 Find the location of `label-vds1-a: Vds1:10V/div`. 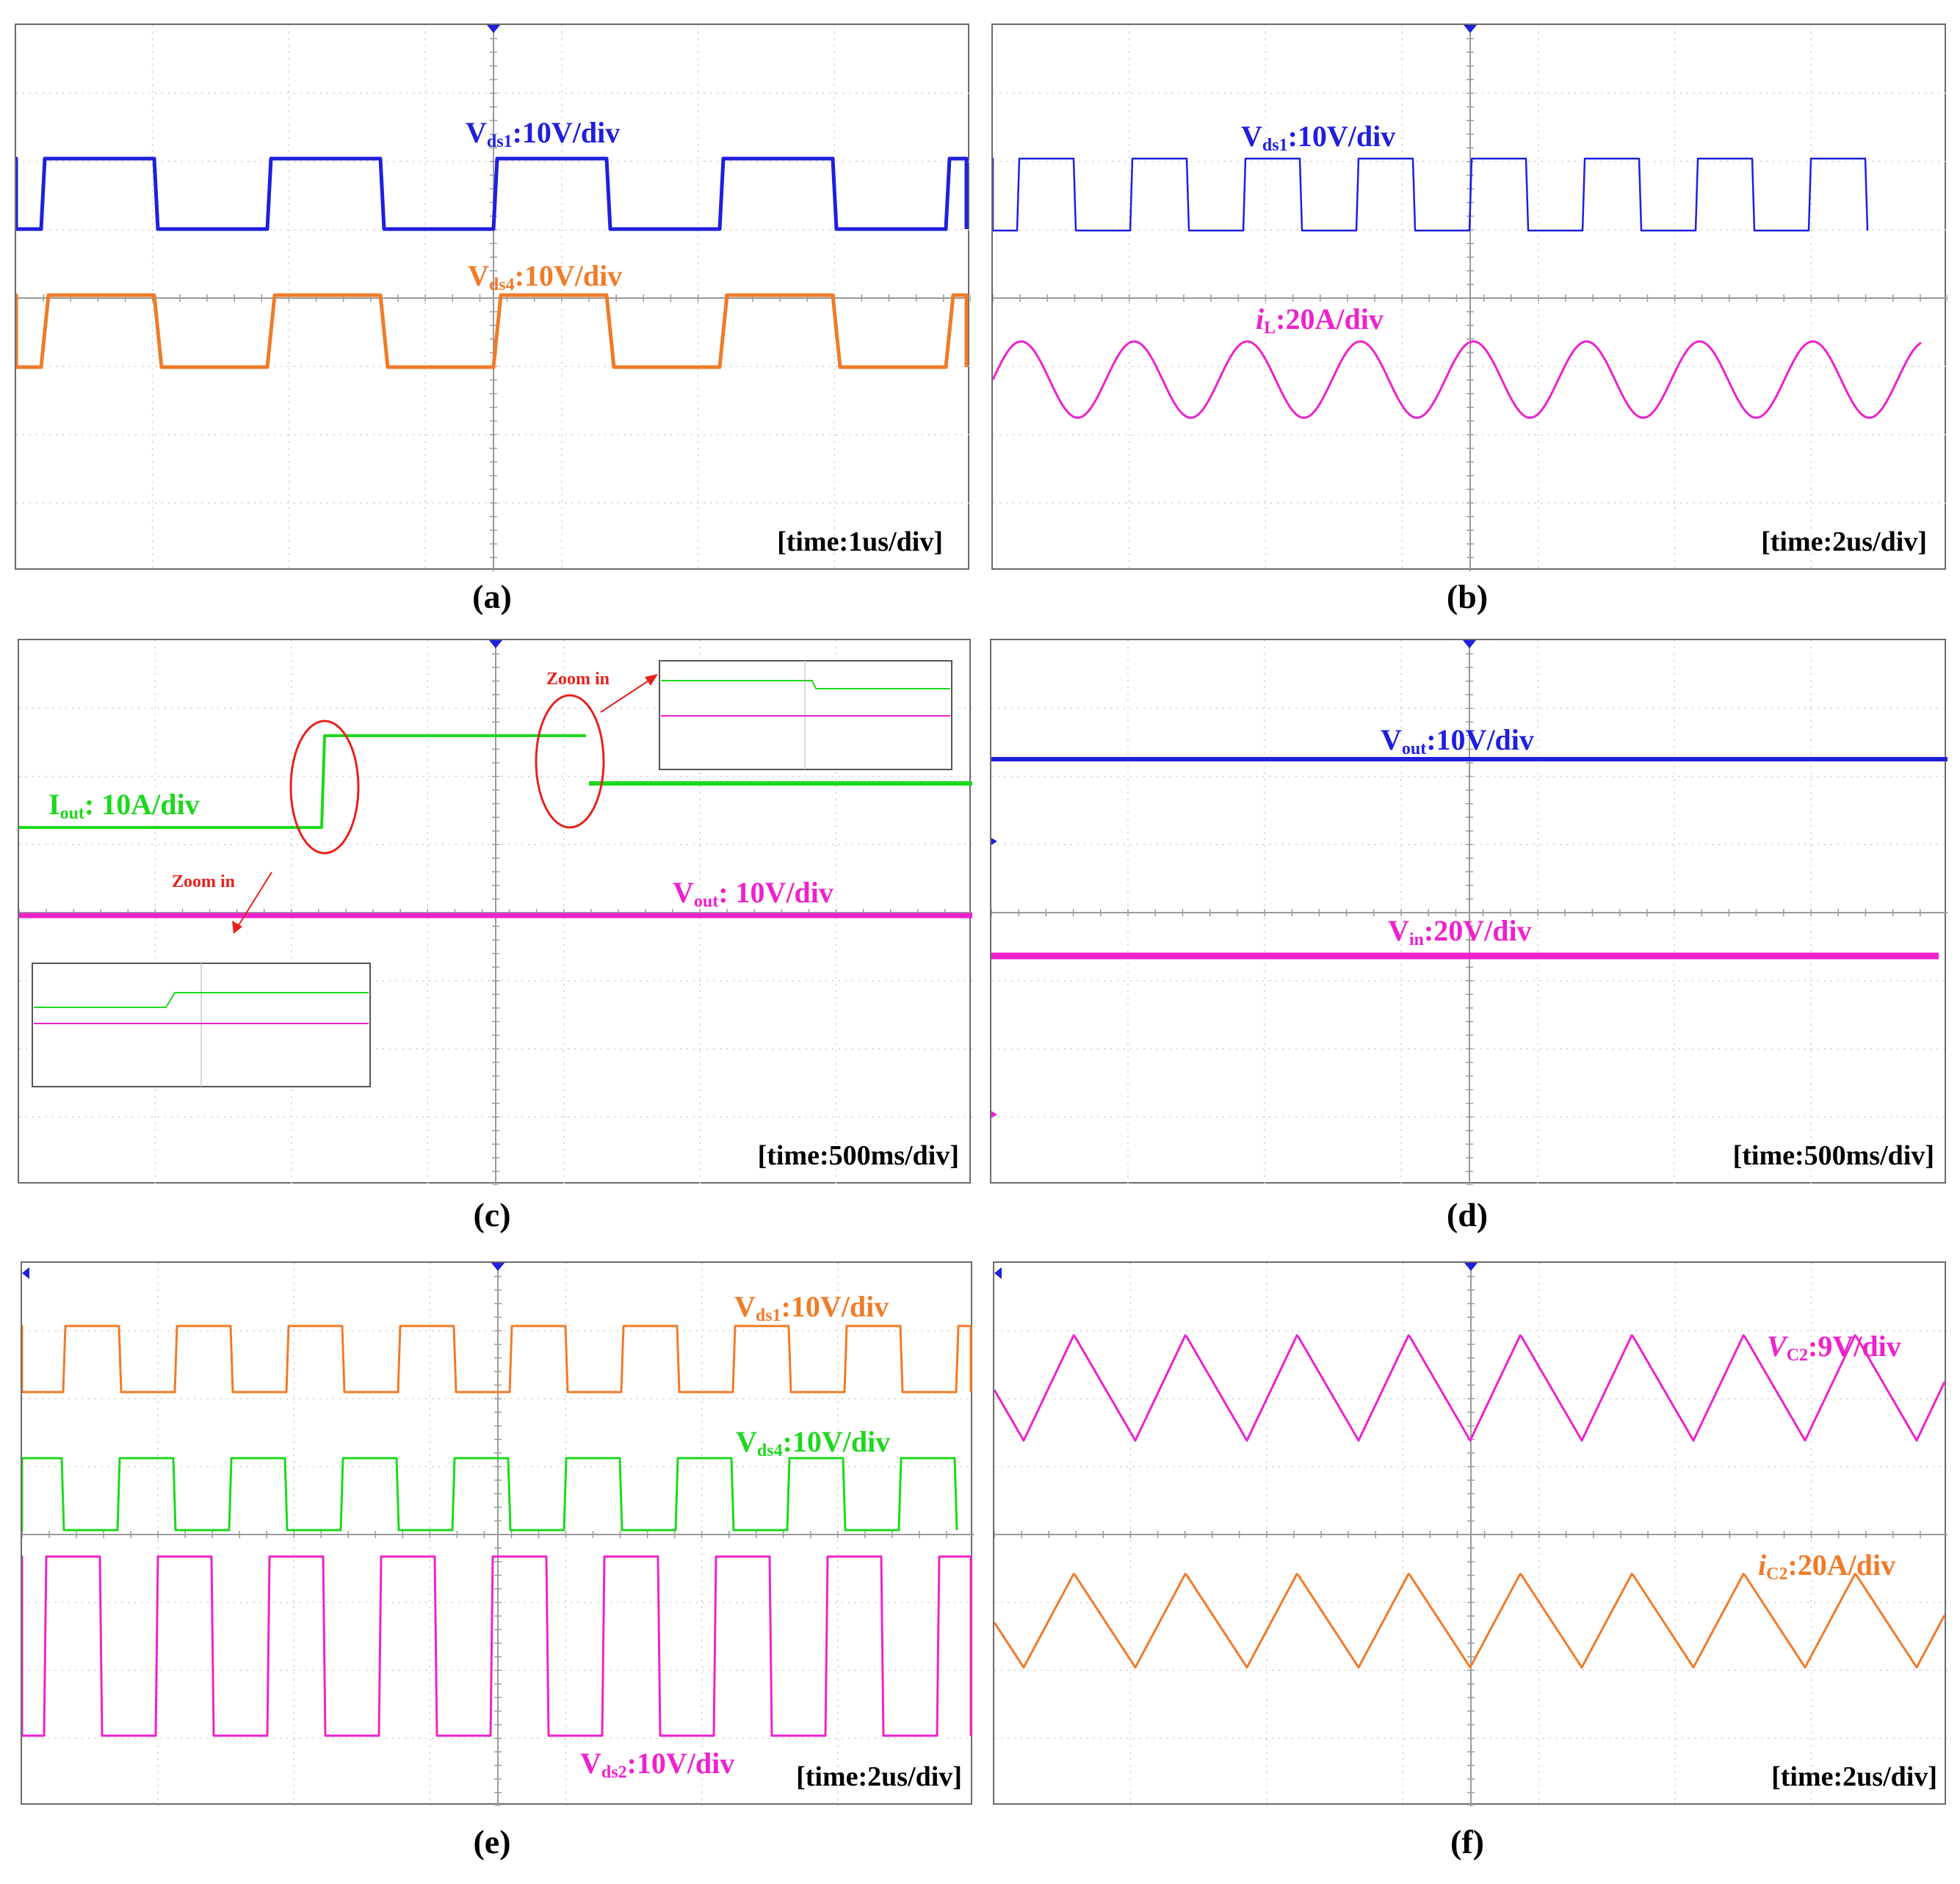

label-vds1-a: Vds1:10V/div is located at coordinates (543, 133).